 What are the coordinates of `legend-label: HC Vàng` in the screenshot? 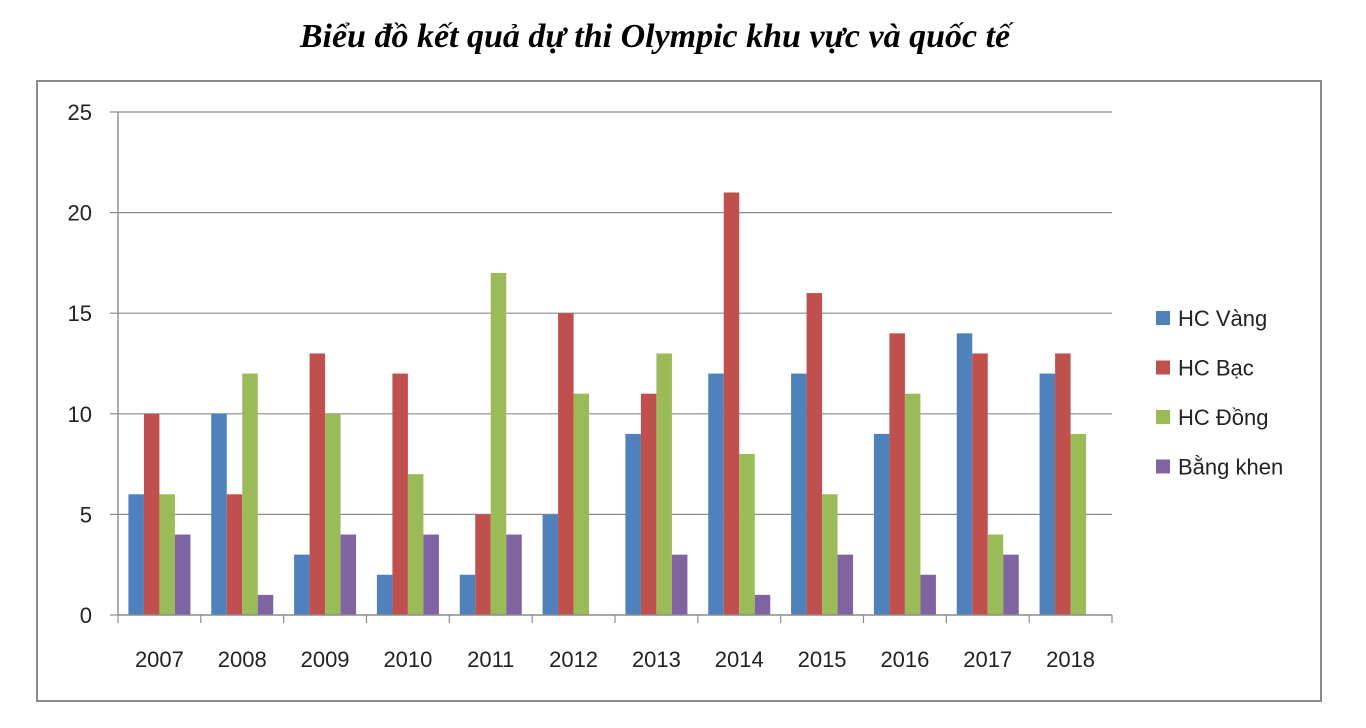 It's located at (1222, 318).